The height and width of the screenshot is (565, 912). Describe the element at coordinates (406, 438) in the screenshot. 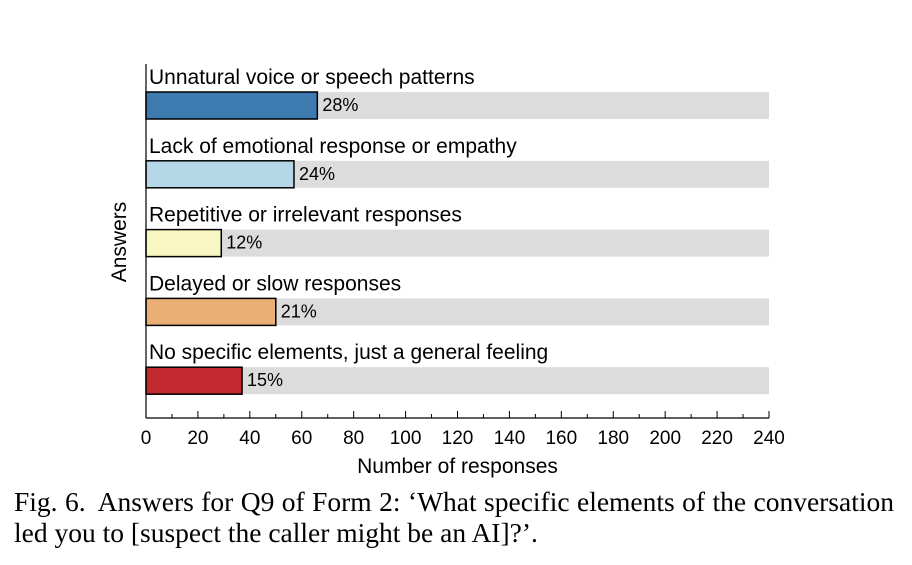

I see `x-tick-label: 100` at that location.